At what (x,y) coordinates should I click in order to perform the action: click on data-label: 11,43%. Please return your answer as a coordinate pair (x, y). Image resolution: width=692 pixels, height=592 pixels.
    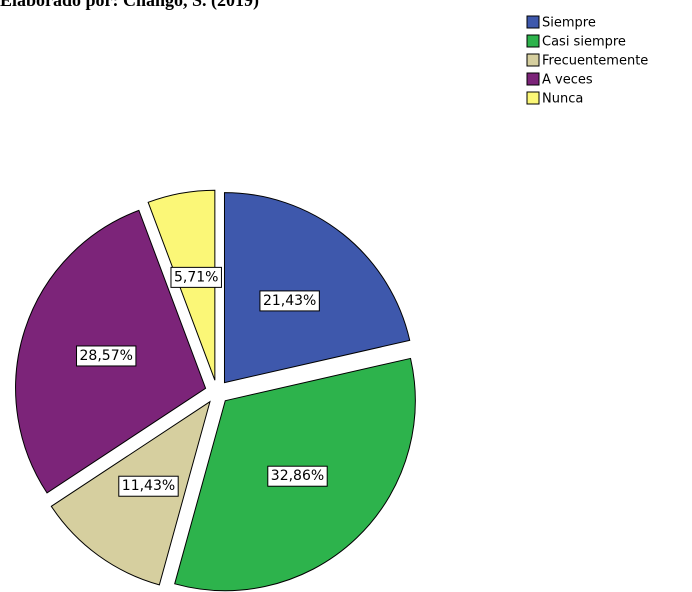
    Looking at the image, I should click on (148, 486).